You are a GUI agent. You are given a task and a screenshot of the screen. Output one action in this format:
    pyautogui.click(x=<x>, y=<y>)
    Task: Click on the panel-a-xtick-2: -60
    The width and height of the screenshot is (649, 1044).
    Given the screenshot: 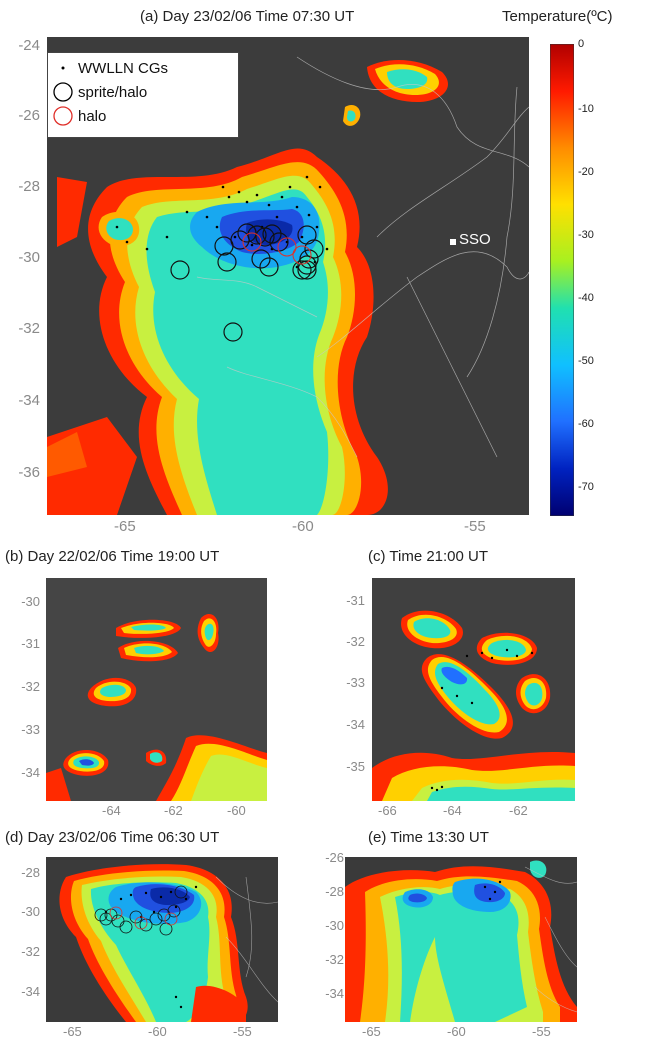 What is the action you would take?
    pyautogui.click(x=303, y=526)
    